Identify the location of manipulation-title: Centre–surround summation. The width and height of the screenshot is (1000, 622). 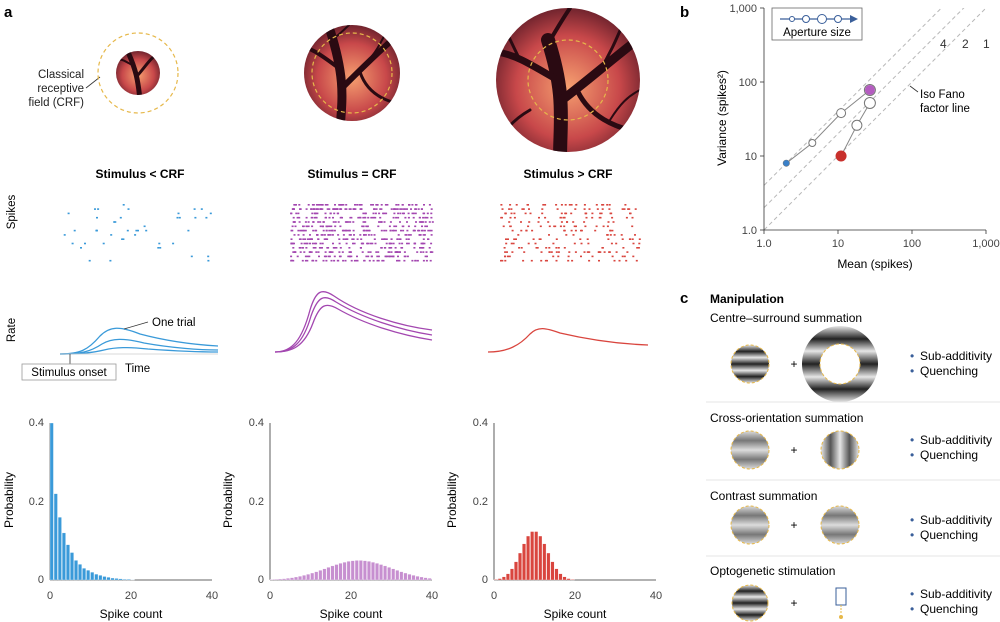
(786, 318).